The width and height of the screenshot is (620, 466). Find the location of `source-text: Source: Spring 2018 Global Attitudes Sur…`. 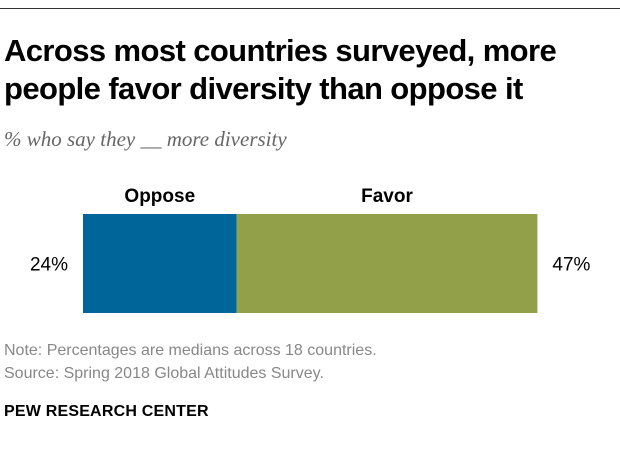

source-text: Source: Spring 2018 Global Attitudes Sur… is located at coordinates (164, 373).